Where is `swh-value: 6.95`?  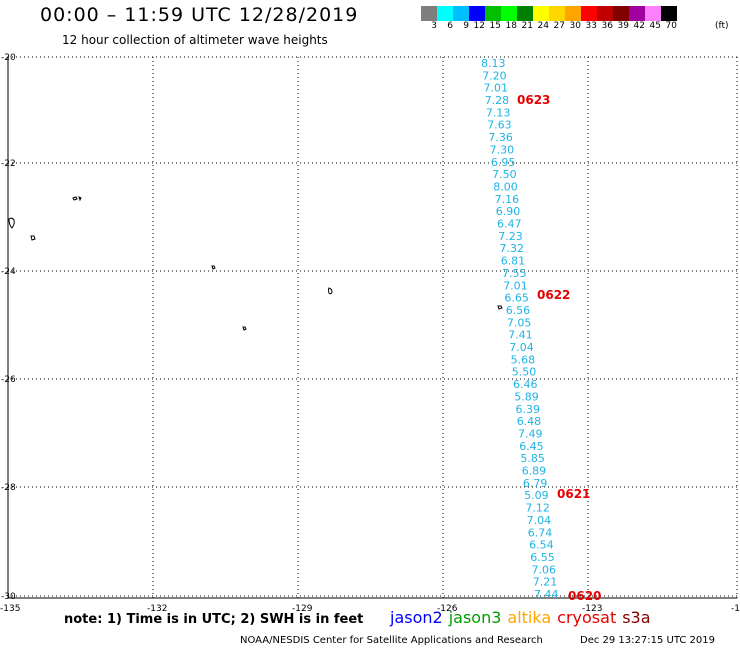 swh-value: 6.95 is located at coordinates (503, 162).